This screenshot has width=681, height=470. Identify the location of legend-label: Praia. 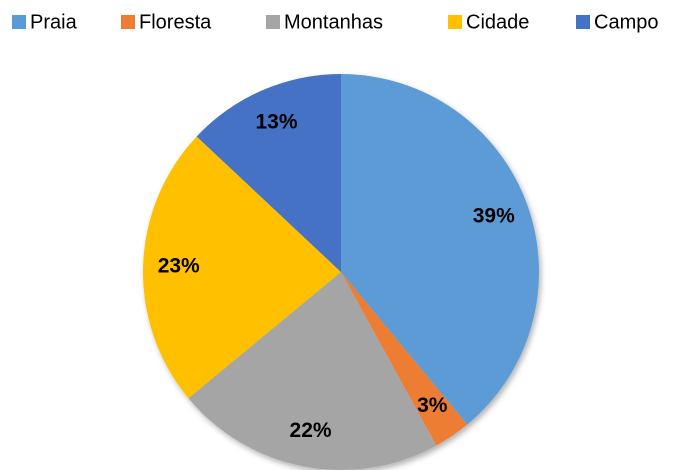
(54, 22).